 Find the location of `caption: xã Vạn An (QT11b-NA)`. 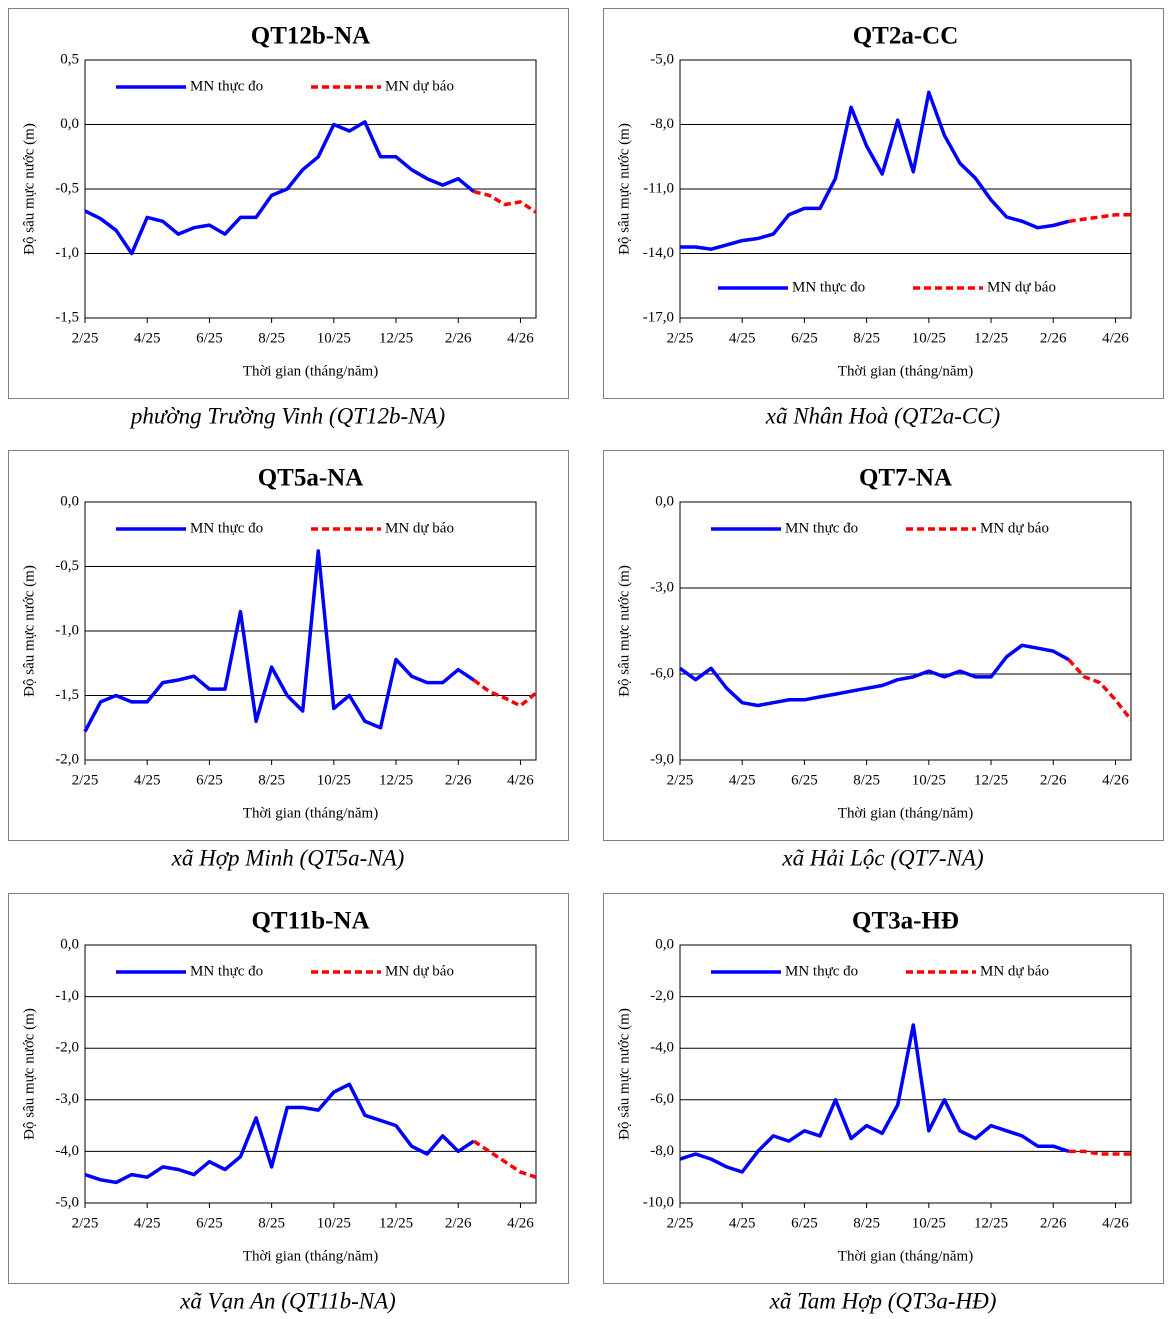

caption: xã Vạn An (QT11b-NA) is located at coordinates (287, 1300).